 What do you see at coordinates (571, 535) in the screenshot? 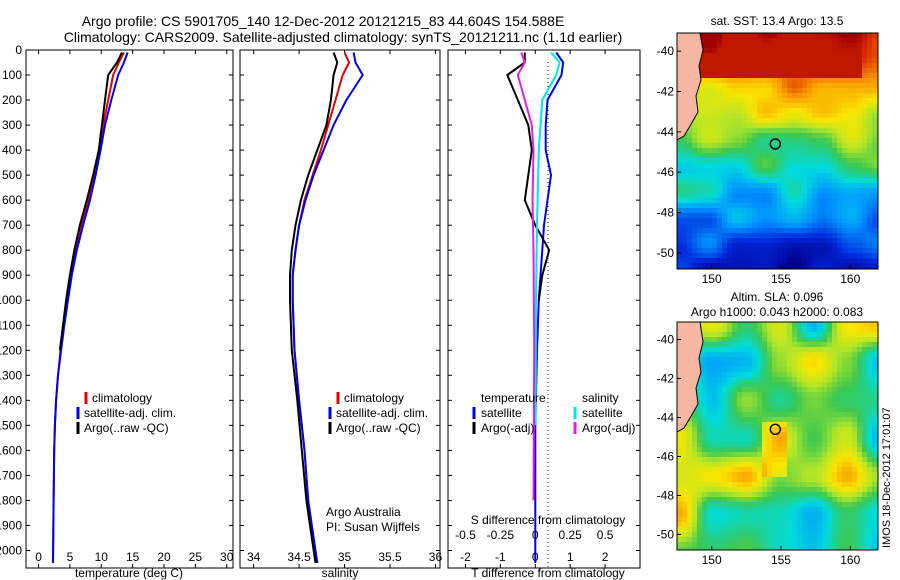
I see `x-tick-label-s: 0.25` at bounding box center [571, 535].